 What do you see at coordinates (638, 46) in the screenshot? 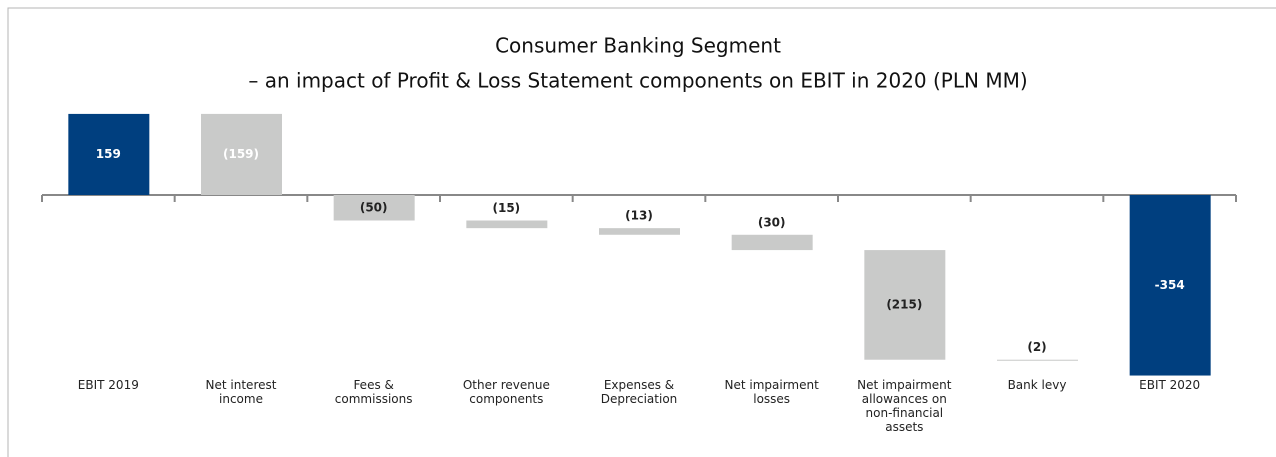
I see `chart-title: Consumer Banking Segment` at bounding box center [638, 46].